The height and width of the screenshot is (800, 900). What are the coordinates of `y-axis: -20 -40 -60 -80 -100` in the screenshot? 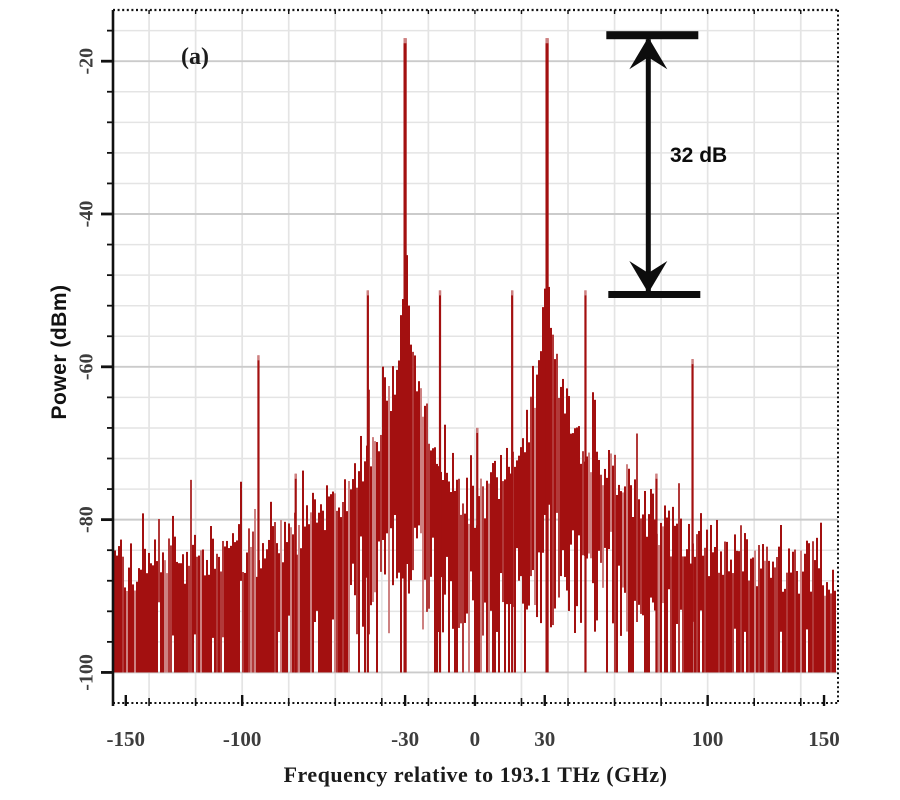 It's located at (94, 360).